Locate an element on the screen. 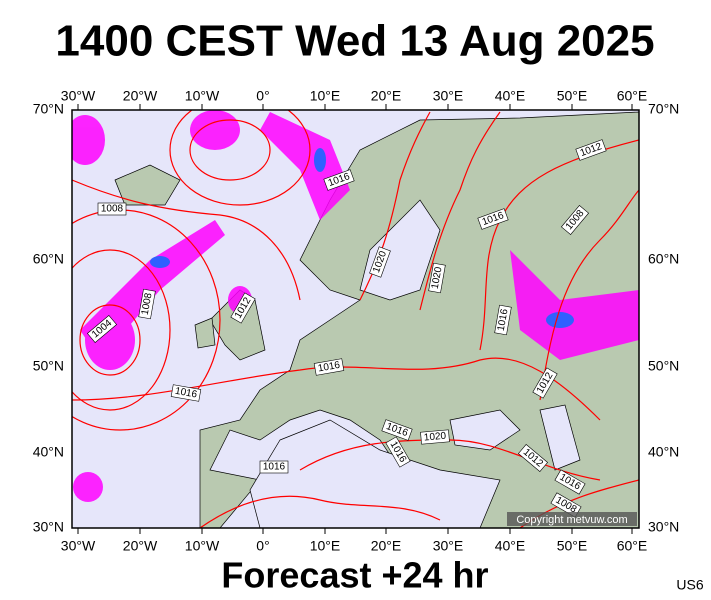  model-code: US6 is located at coordinates (689, 585).